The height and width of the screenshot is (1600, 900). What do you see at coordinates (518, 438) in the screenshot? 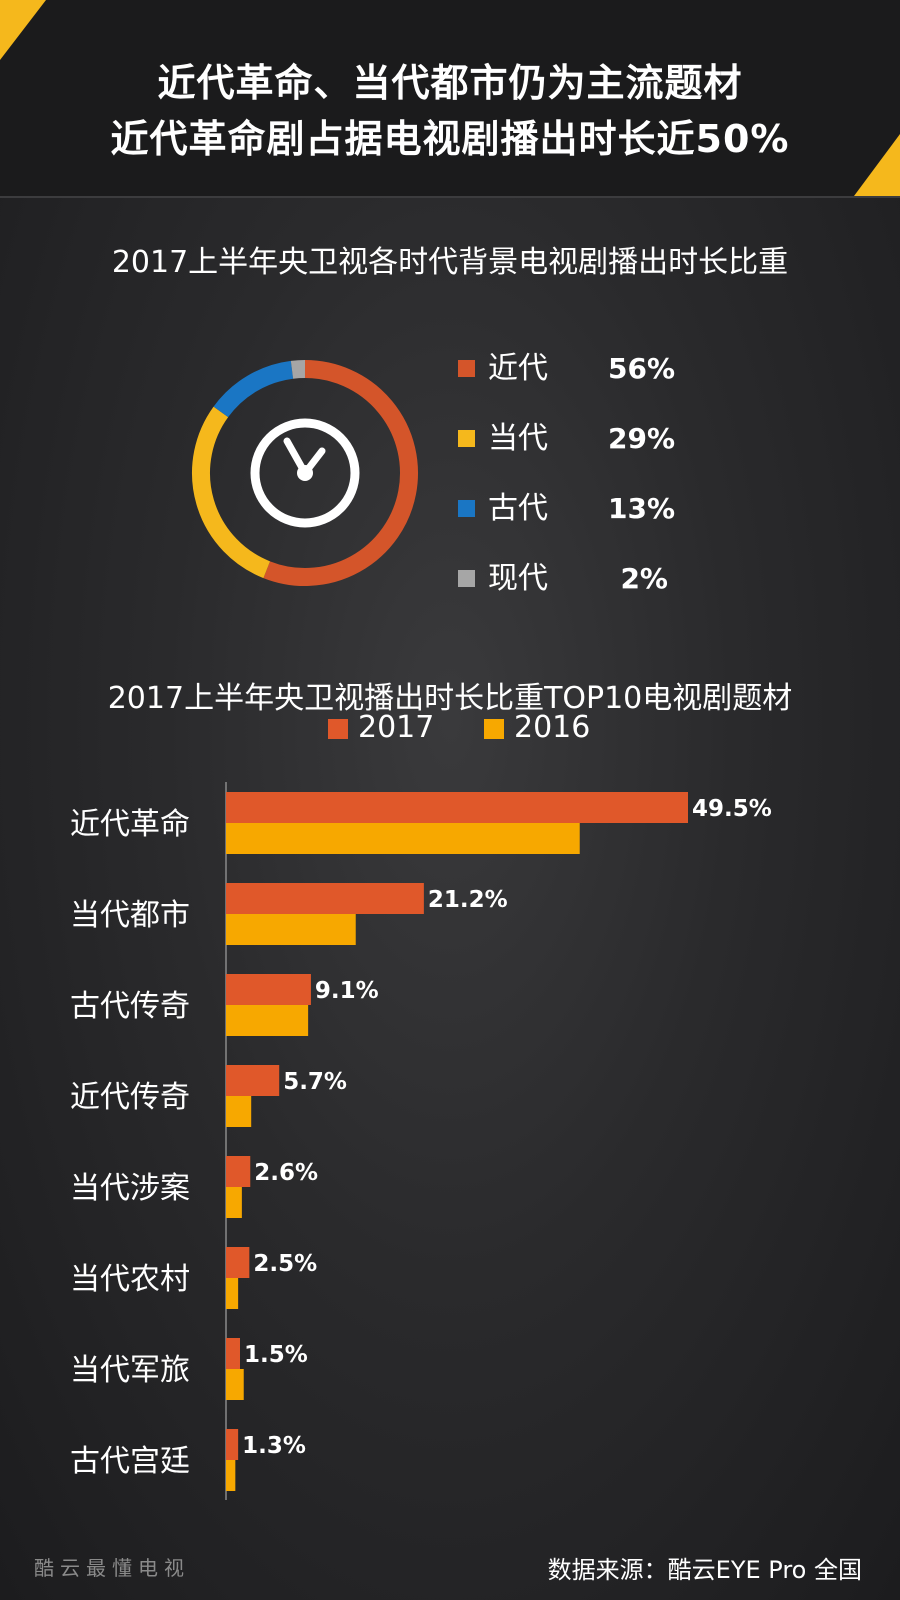
I see `legend-label: 当代` at bounding box center [518, 438].